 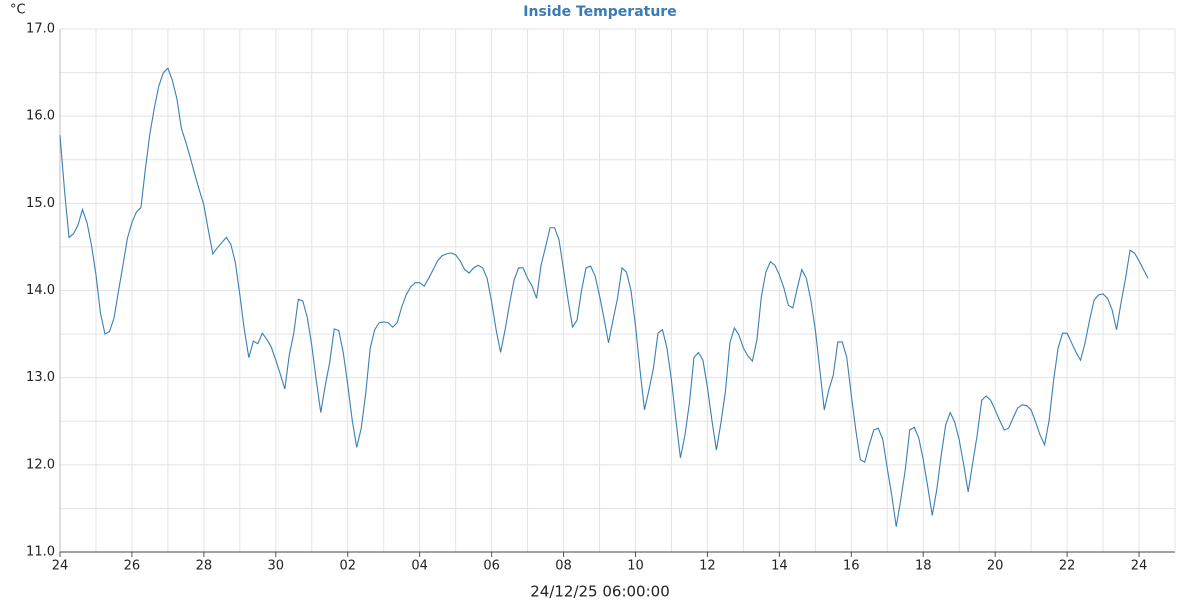 What do you see at coordinates (563, 566) in the screenshot?
I see `x-tick-label: 08` at bounding box center [563, 566].